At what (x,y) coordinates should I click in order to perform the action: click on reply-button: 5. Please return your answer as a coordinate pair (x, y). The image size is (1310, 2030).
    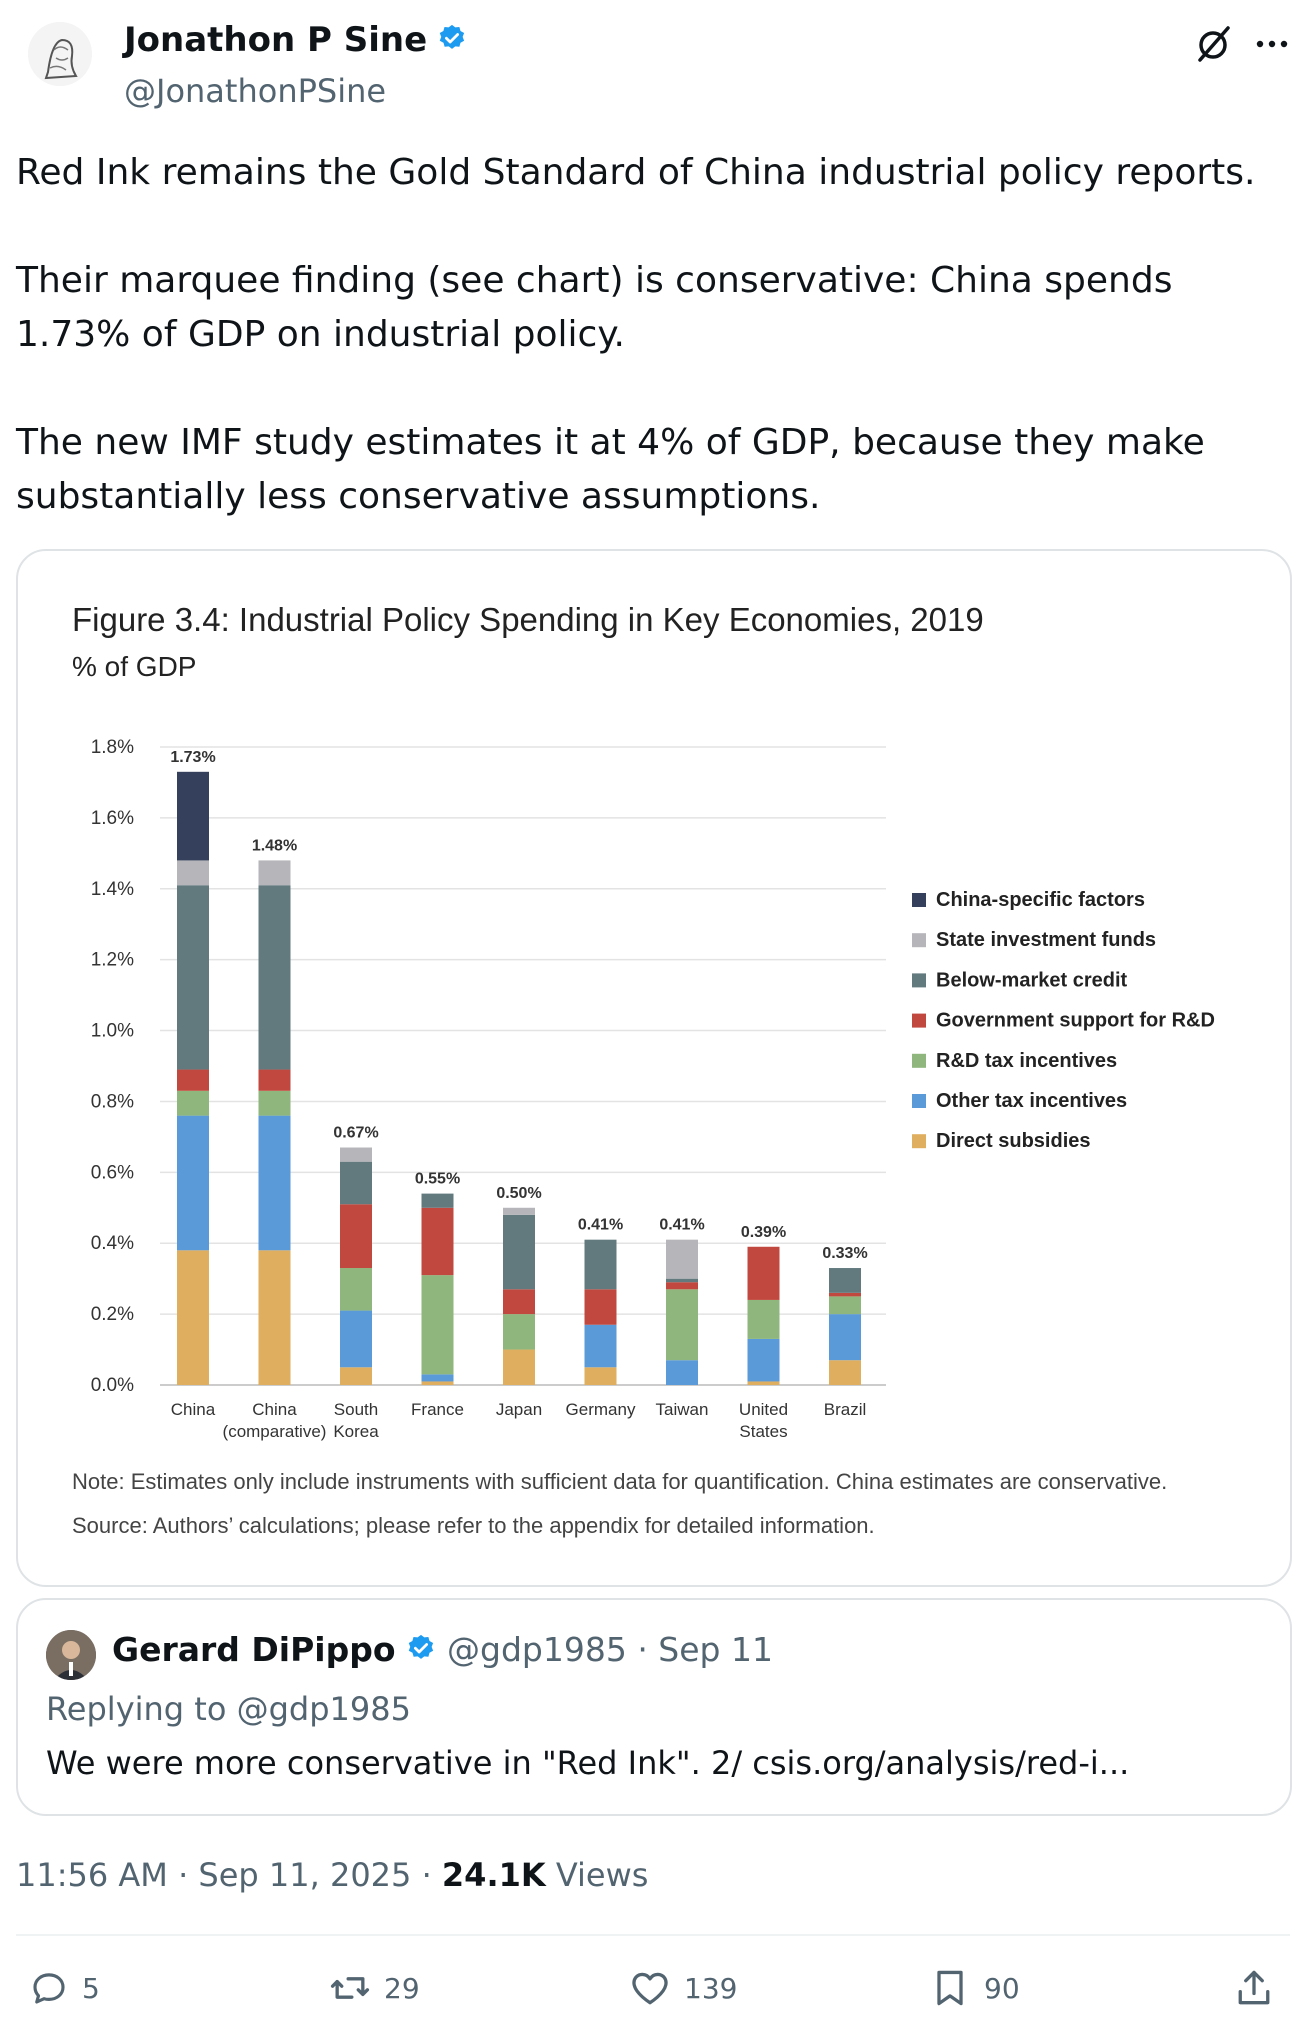
    Looking at the image, I should click on (64, 1988).